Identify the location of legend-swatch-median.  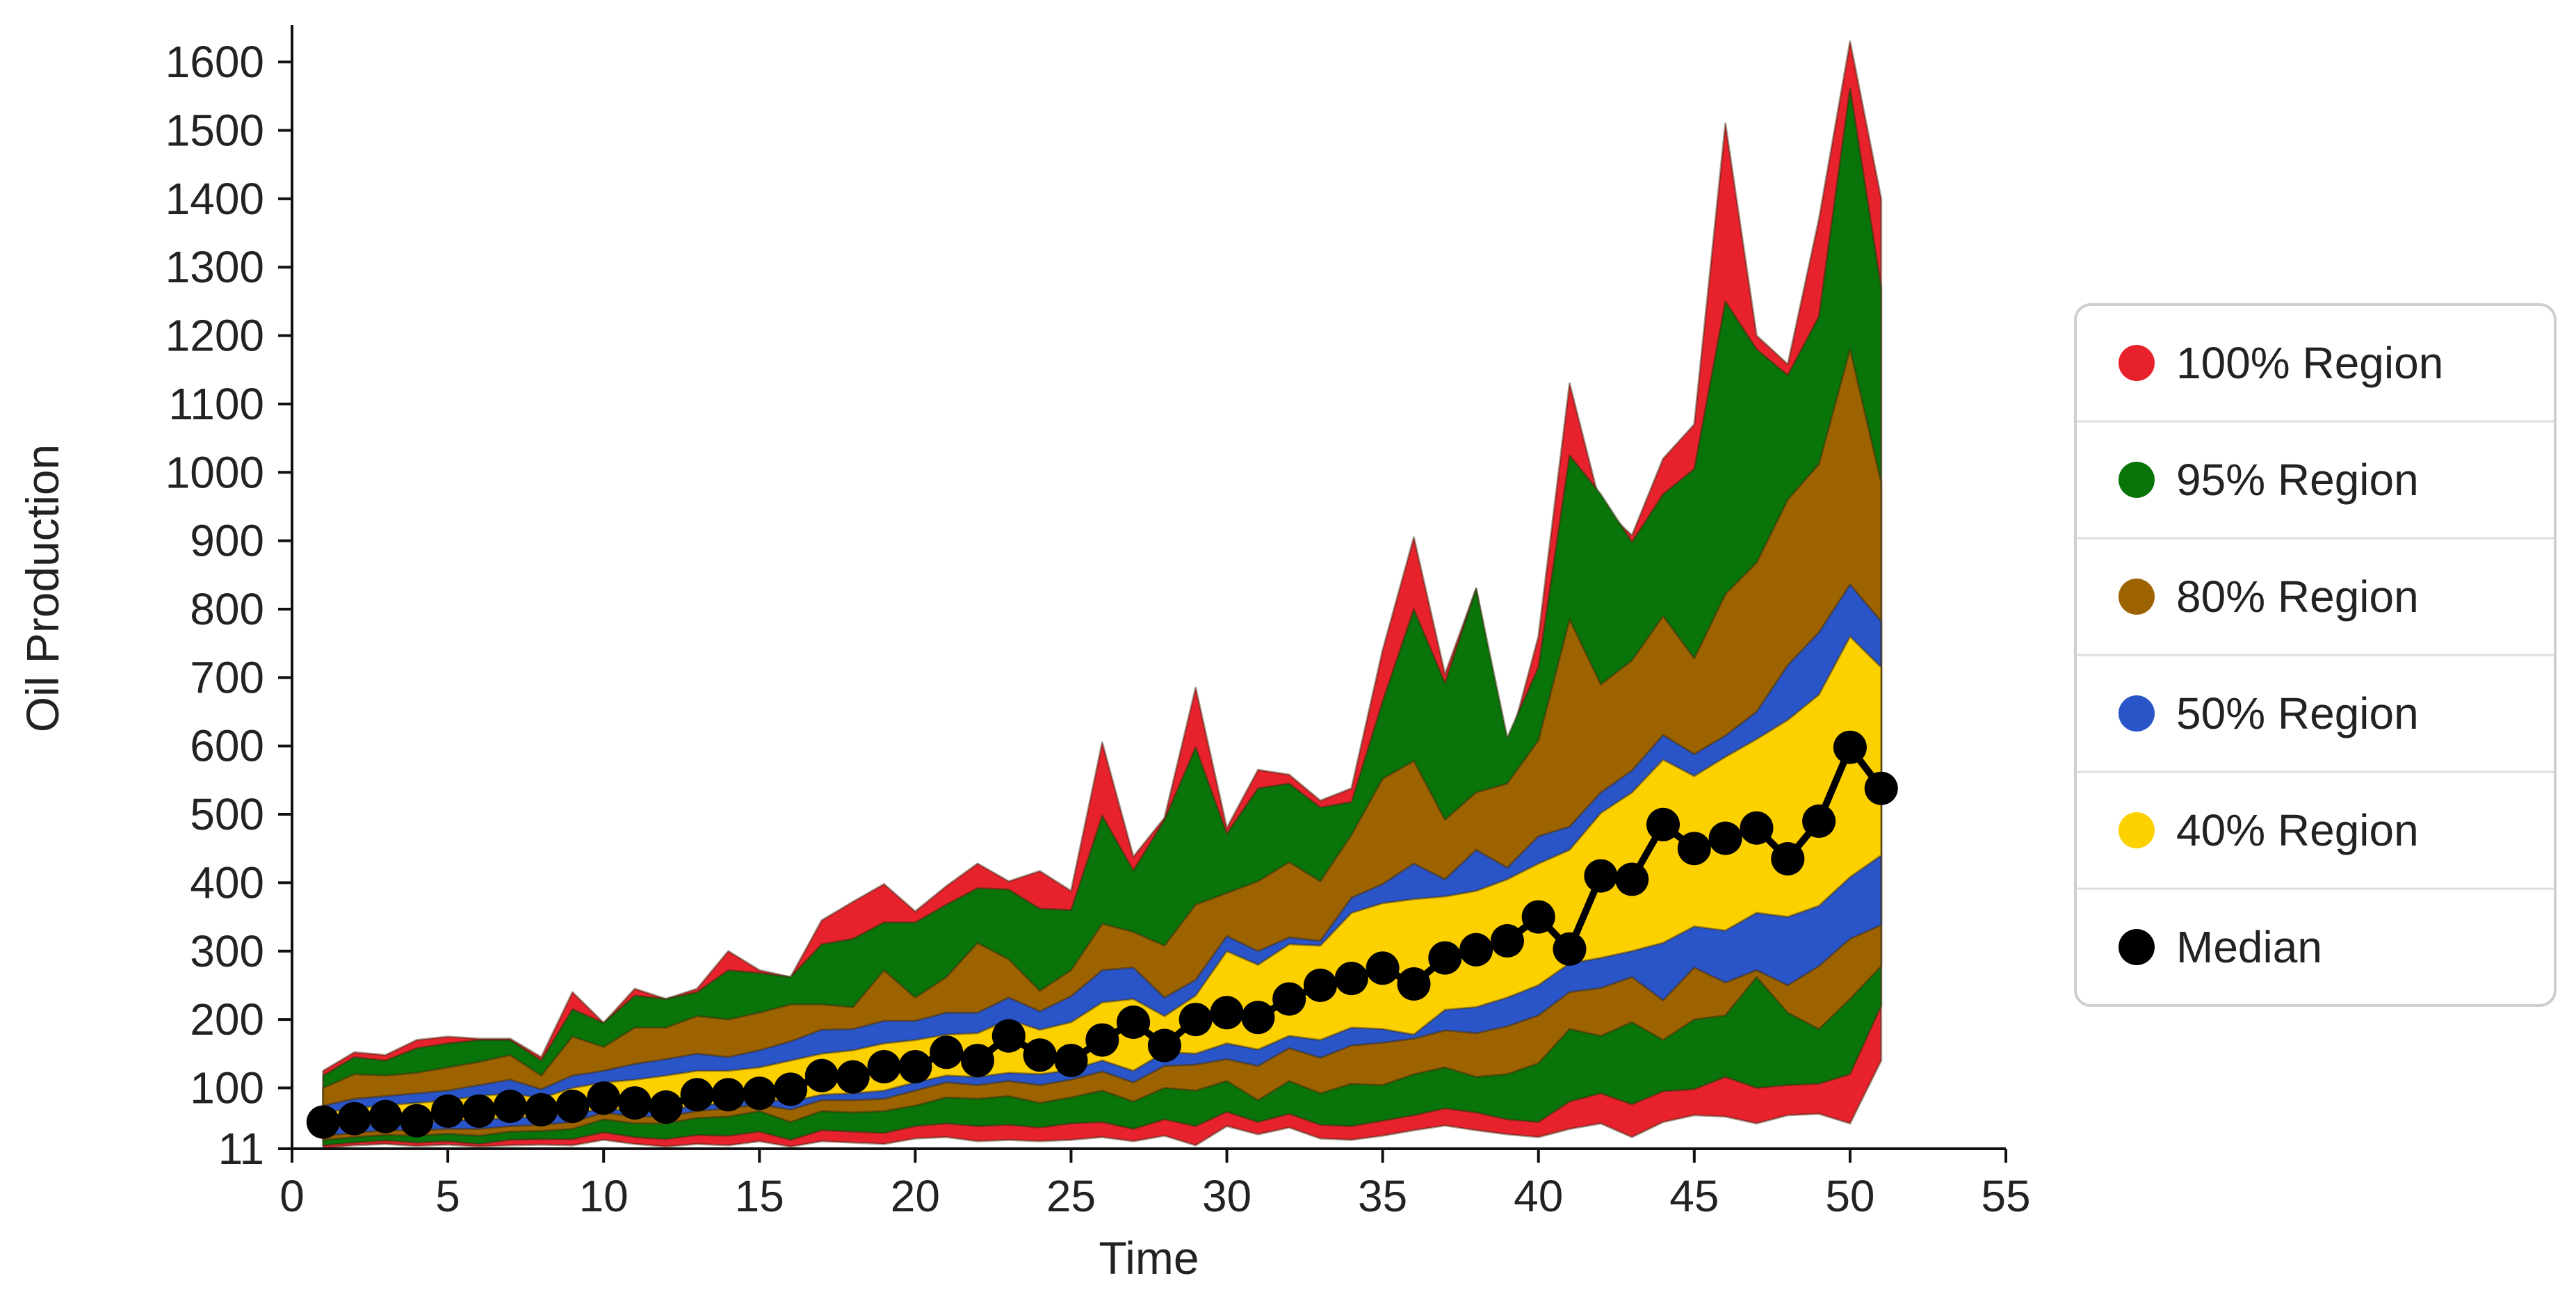
(2137, 947).